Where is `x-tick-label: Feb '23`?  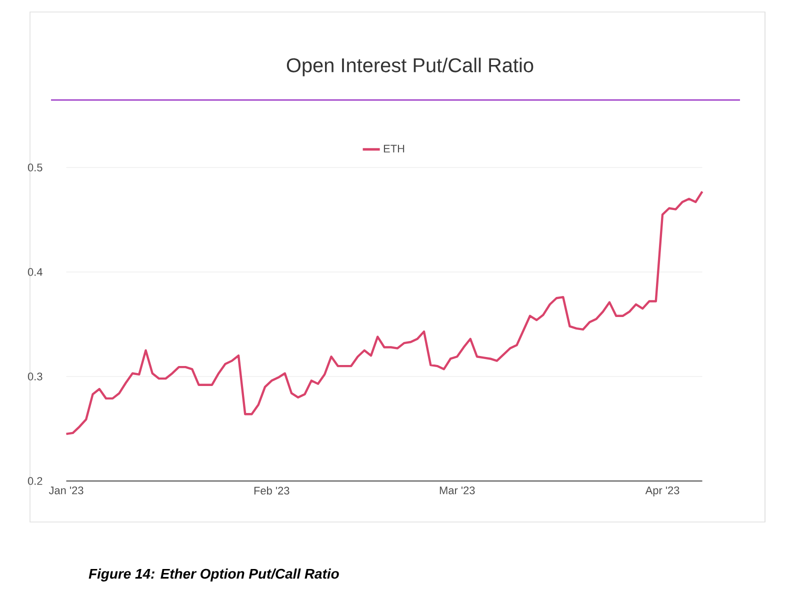 x-tick-label: Feb '23 is located at coordinates (272, 490).